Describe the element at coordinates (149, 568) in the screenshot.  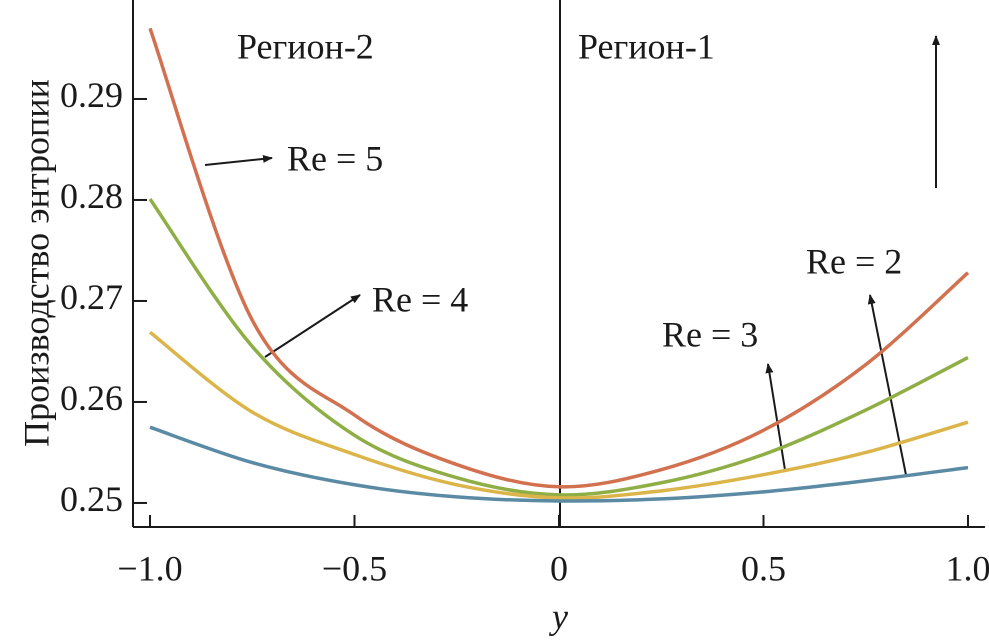
I see `x-tick-label: −1.0` at that location.